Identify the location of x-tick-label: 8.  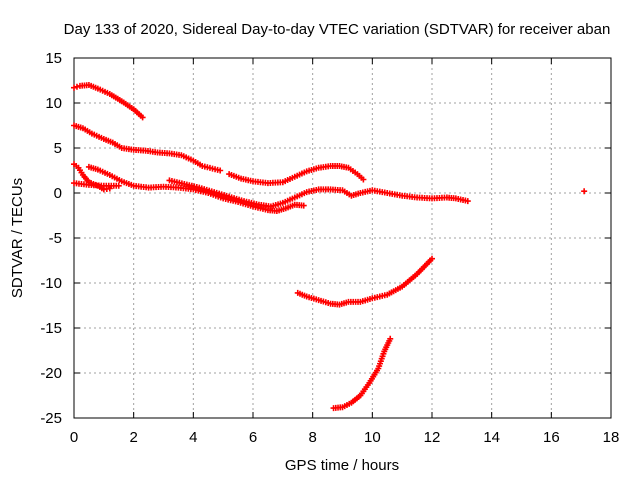
(312, 437).